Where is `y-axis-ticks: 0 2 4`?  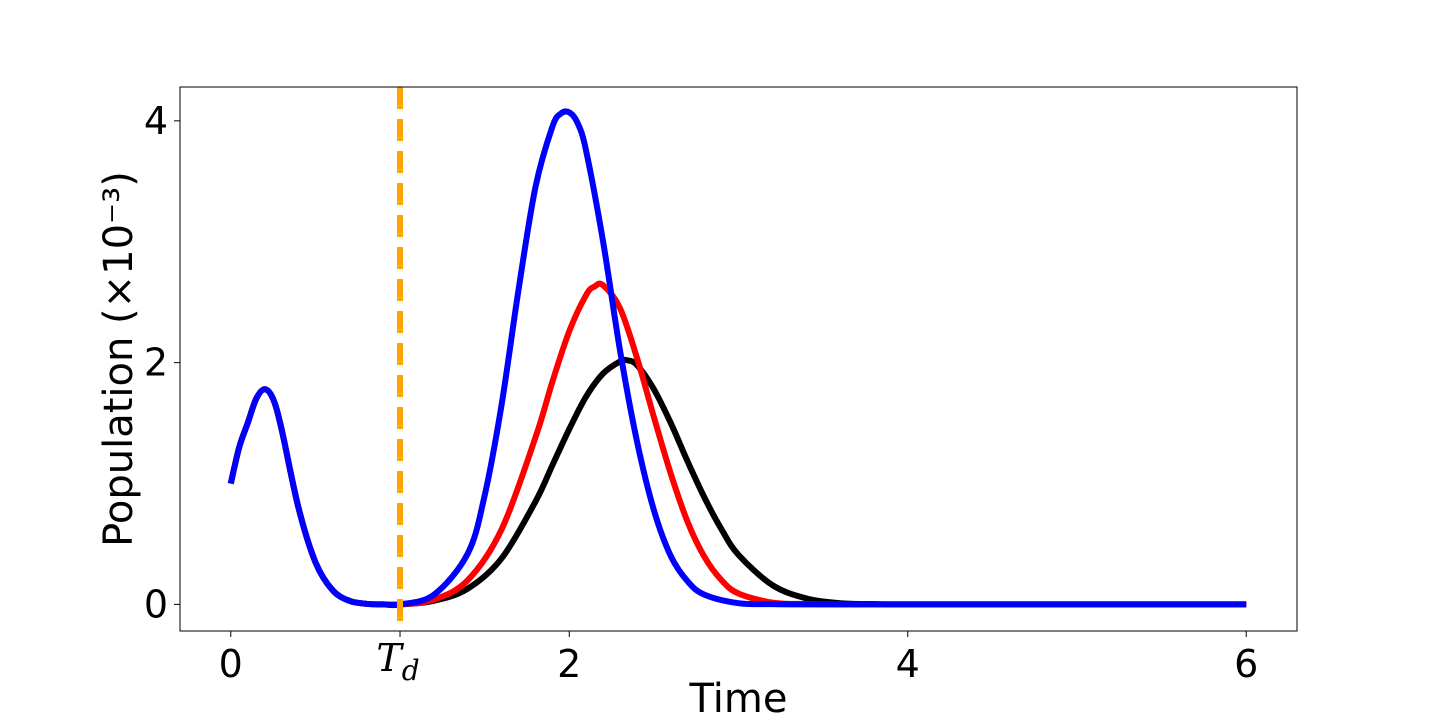 y-axis-ticks: 0 2 4 is located at coordinates (162, 362).